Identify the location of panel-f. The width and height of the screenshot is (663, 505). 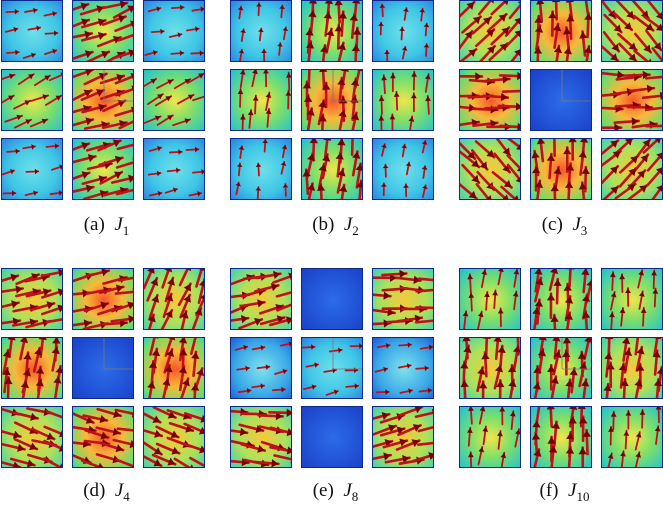
(561, 368).